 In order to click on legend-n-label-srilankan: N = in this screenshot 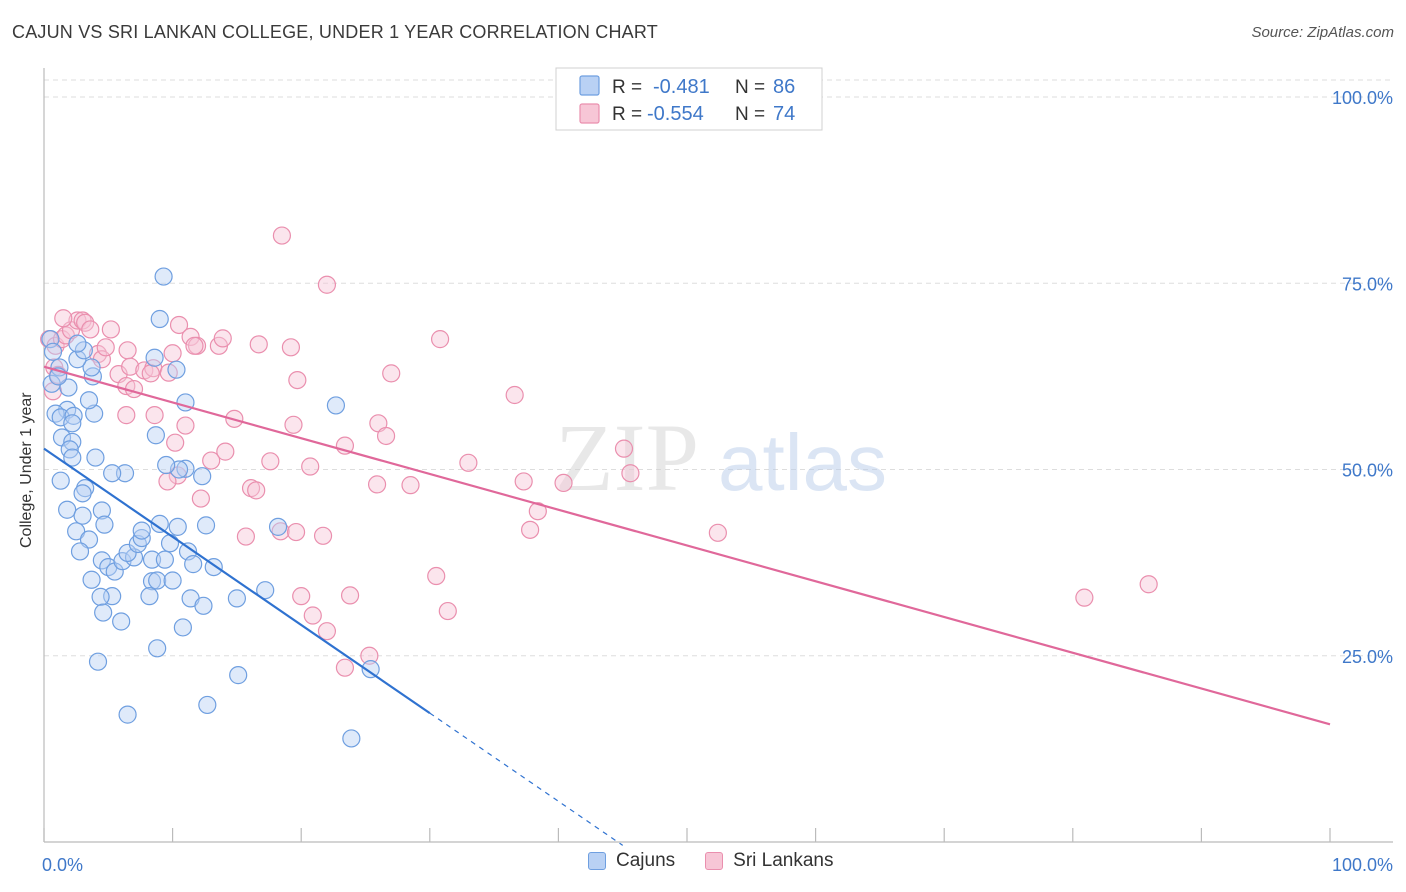, I will do `click(750, 114)`.